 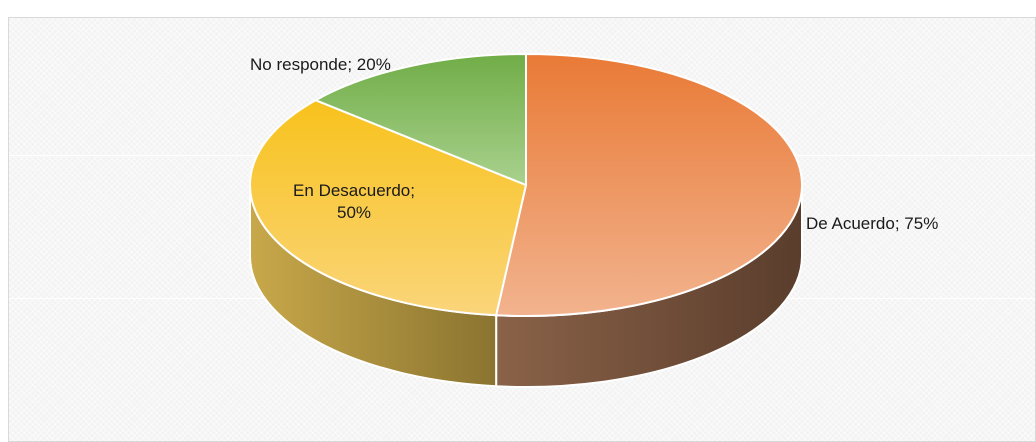 I want to click on label-no-responde: No responde; 20%, so click(x=320, y=64).